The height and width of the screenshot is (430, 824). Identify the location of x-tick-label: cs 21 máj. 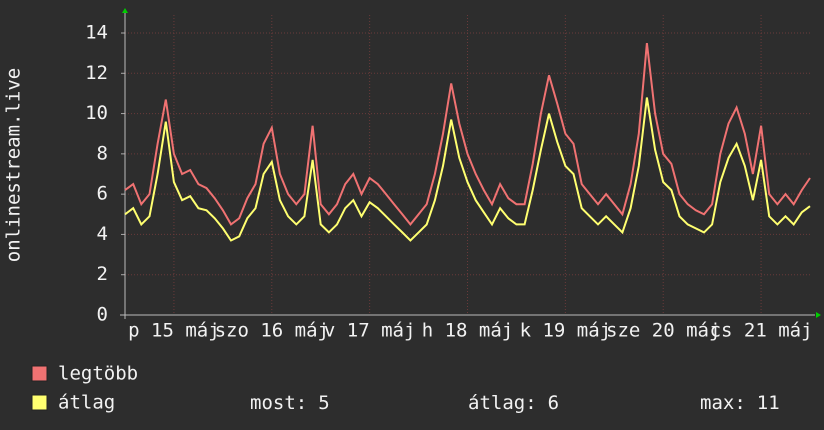
(761, 331).